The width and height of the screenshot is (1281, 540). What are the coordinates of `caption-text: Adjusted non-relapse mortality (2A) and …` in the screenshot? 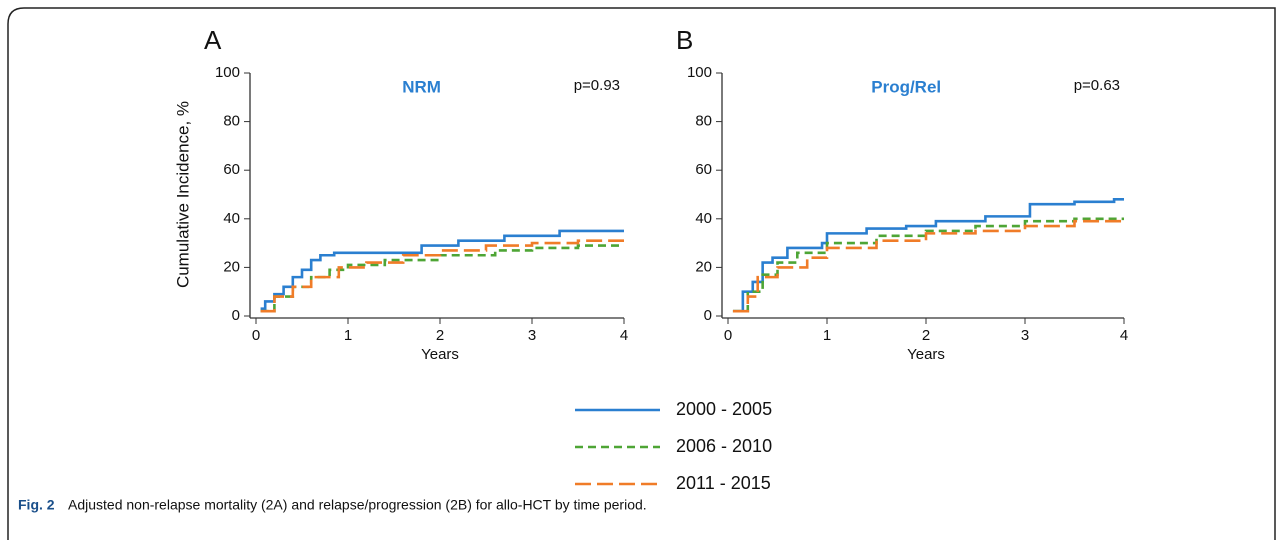 It's located at (357, 505).